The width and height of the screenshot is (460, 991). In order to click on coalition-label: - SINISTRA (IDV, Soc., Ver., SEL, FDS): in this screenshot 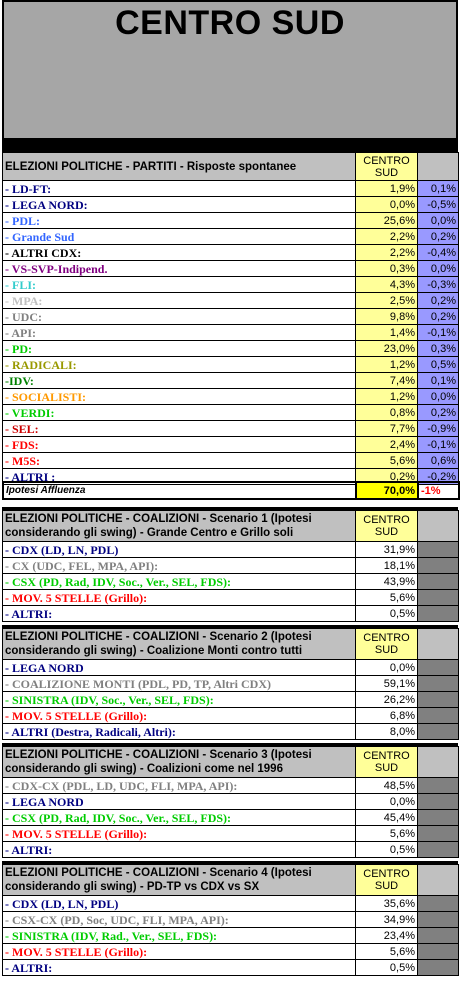, I will do `click(179, 699)`.